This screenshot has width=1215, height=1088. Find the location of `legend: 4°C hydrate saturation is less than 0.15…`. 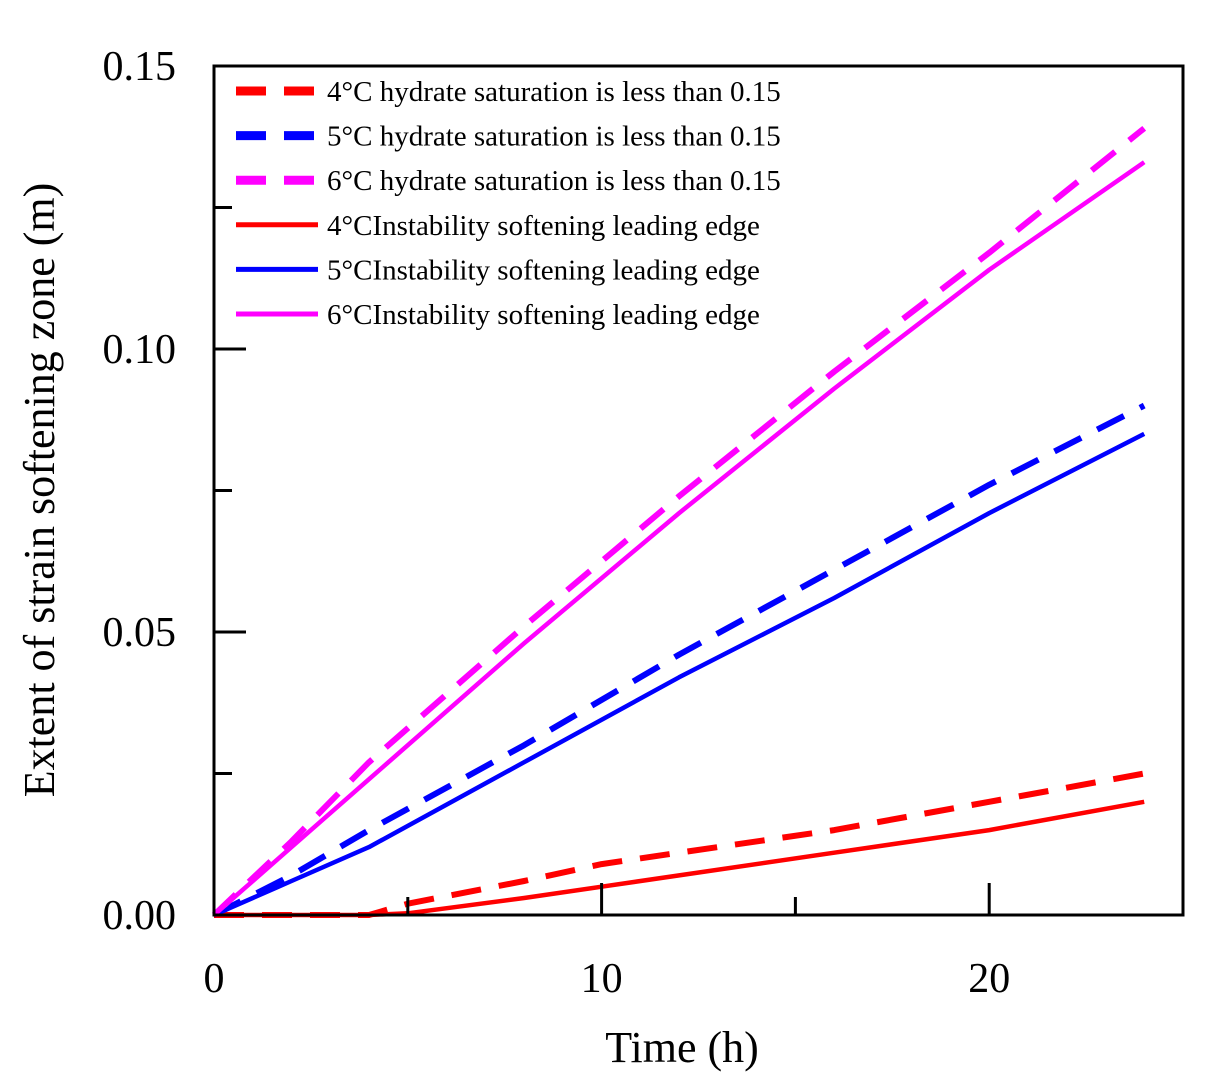

legend: 4°C hydrate saturation is less than 0.15… is located at coordinates (508, 203).